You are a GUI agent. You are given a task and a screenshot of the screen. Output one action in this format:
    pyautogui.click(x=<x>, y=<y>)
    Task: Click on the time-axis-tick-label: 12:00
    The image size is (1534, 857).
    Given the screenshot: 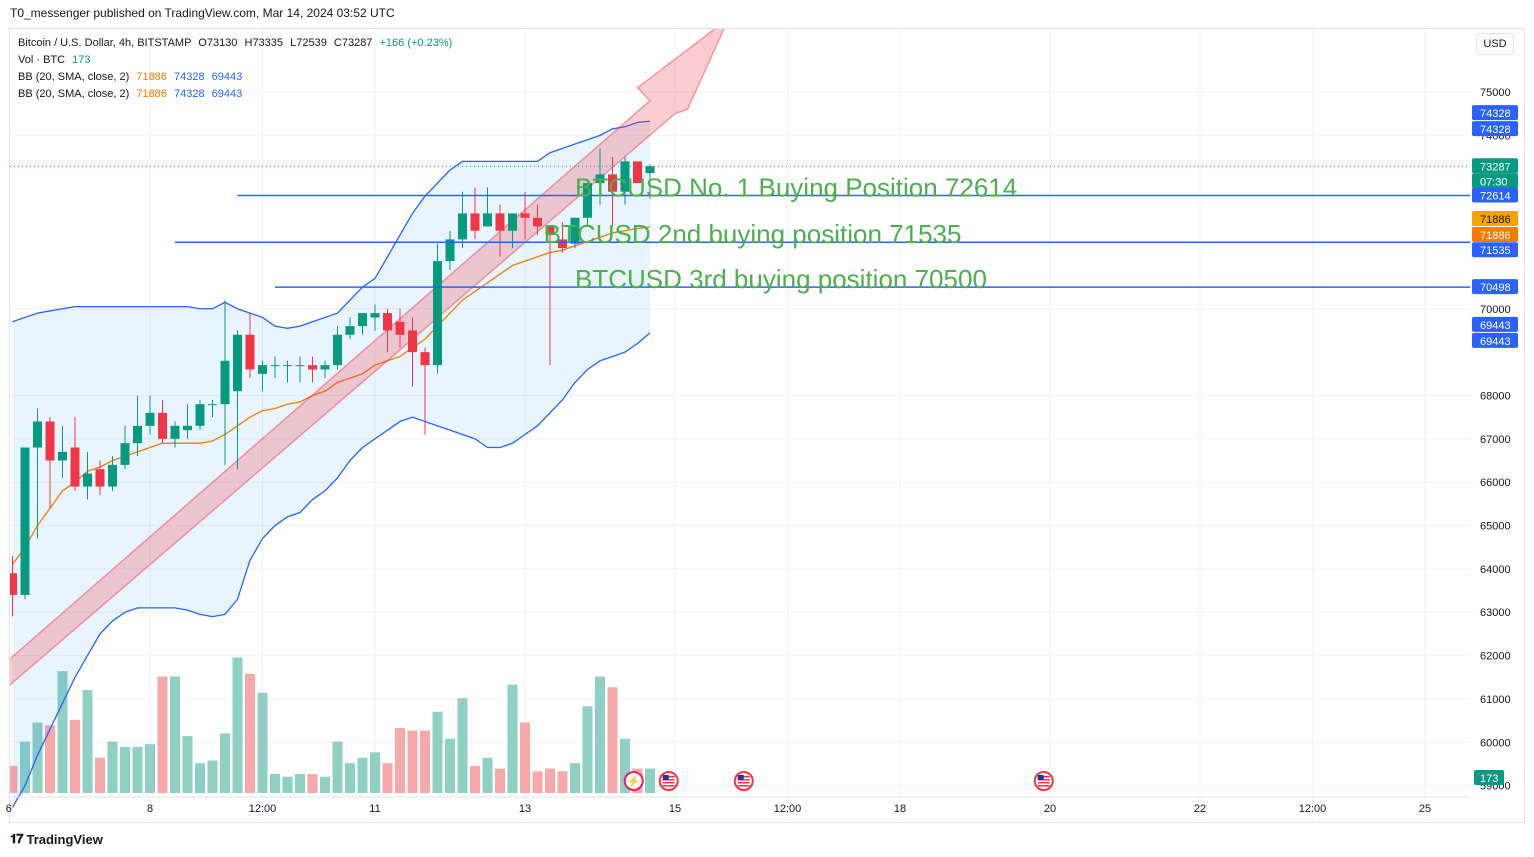 What is the action you would take?
    pyautogui.click(x=263, y=809)
    